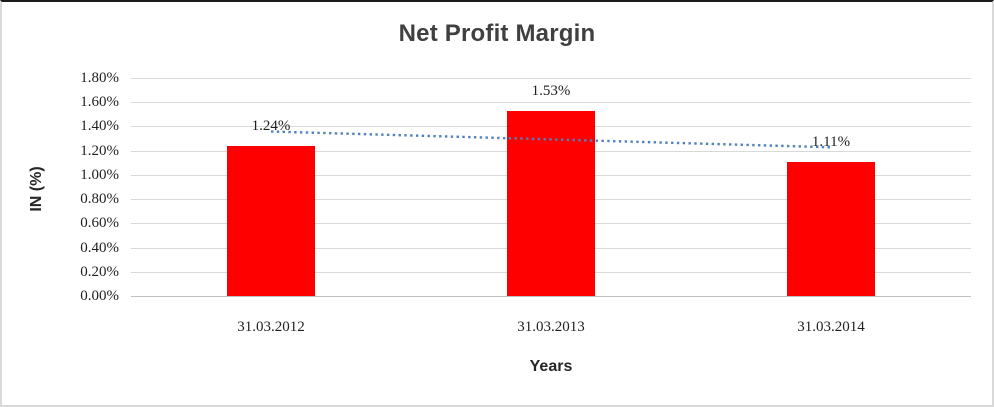 This screenshot has height=407, width=994. What do you see at coordinates (99, 247) in the screenshot?
I see `y-tick-label: 0.40%` at bounding box center [99, 247].